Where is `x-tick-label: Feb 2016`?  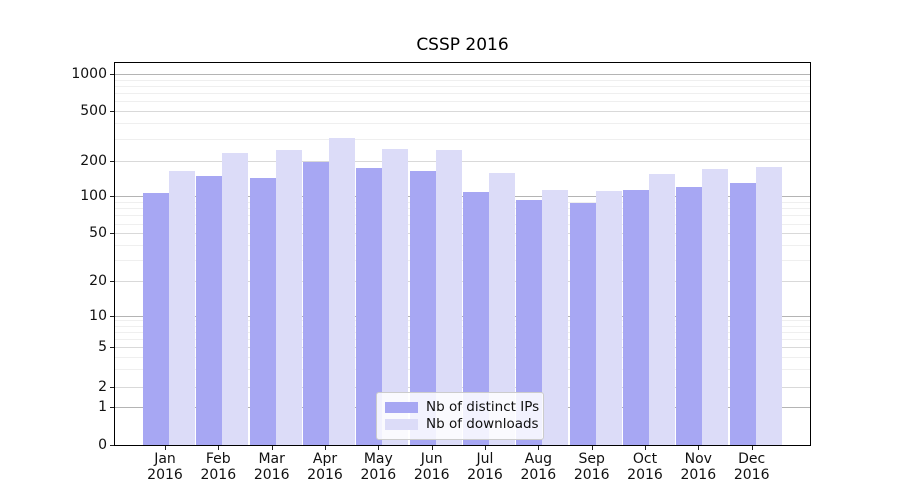 x-tick-label: Feb 2016 is located at coordinates (218, 467).